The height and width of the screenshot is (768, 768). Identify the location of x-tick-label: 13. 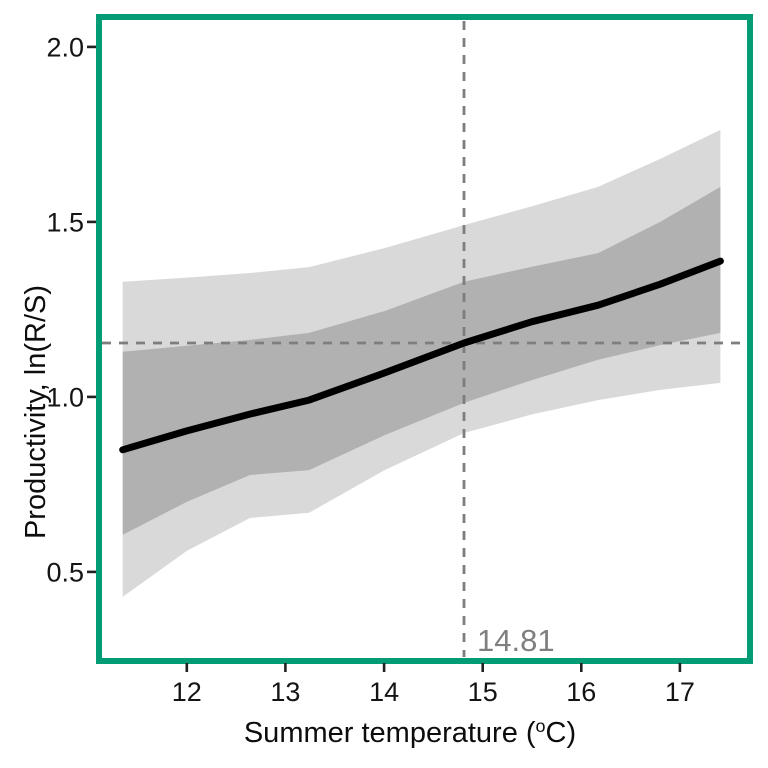
(285, 692).